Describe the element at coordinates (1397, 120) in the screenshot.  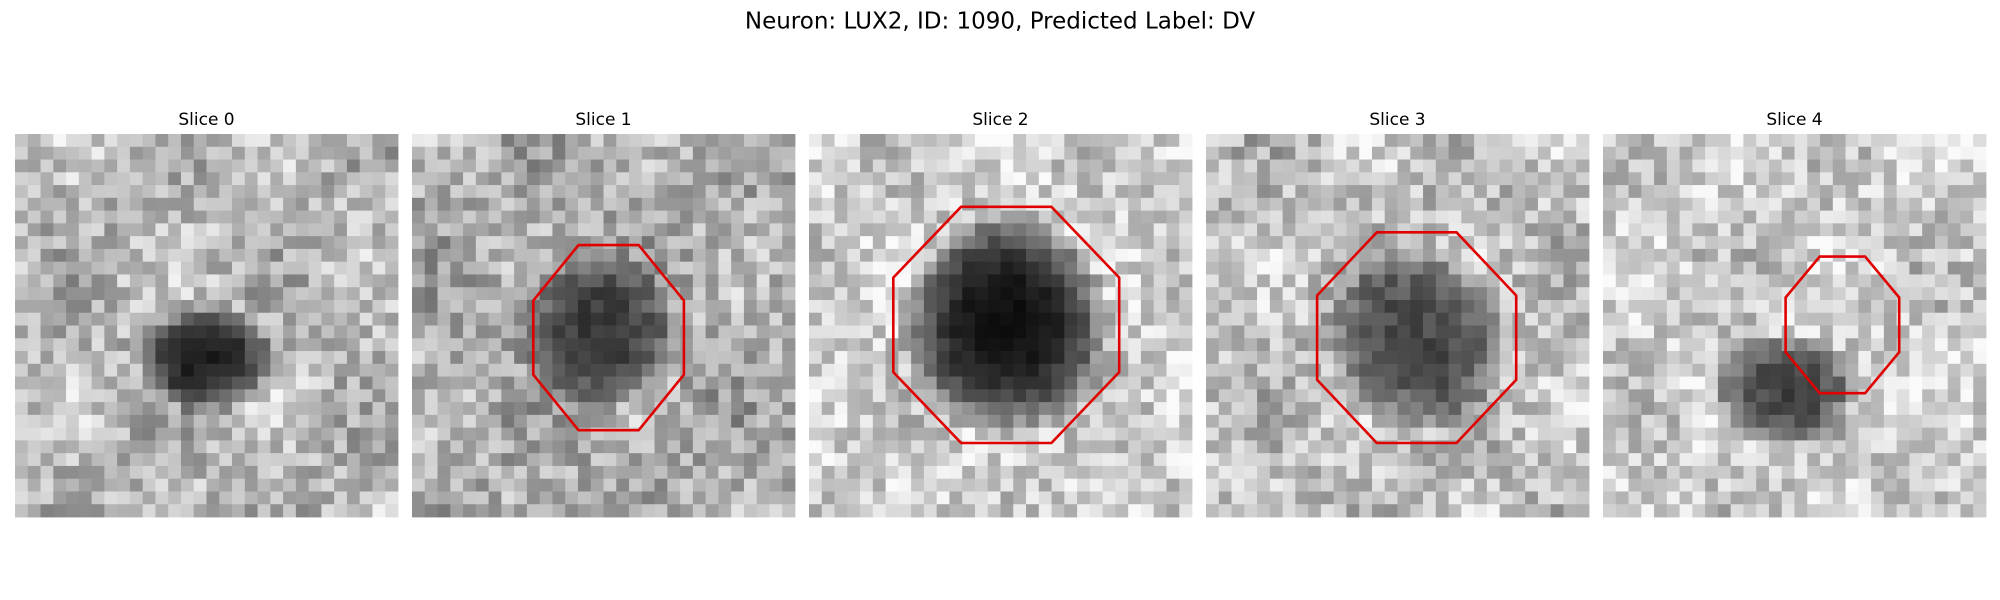
I see `panel-title: Slice 3` at that location.